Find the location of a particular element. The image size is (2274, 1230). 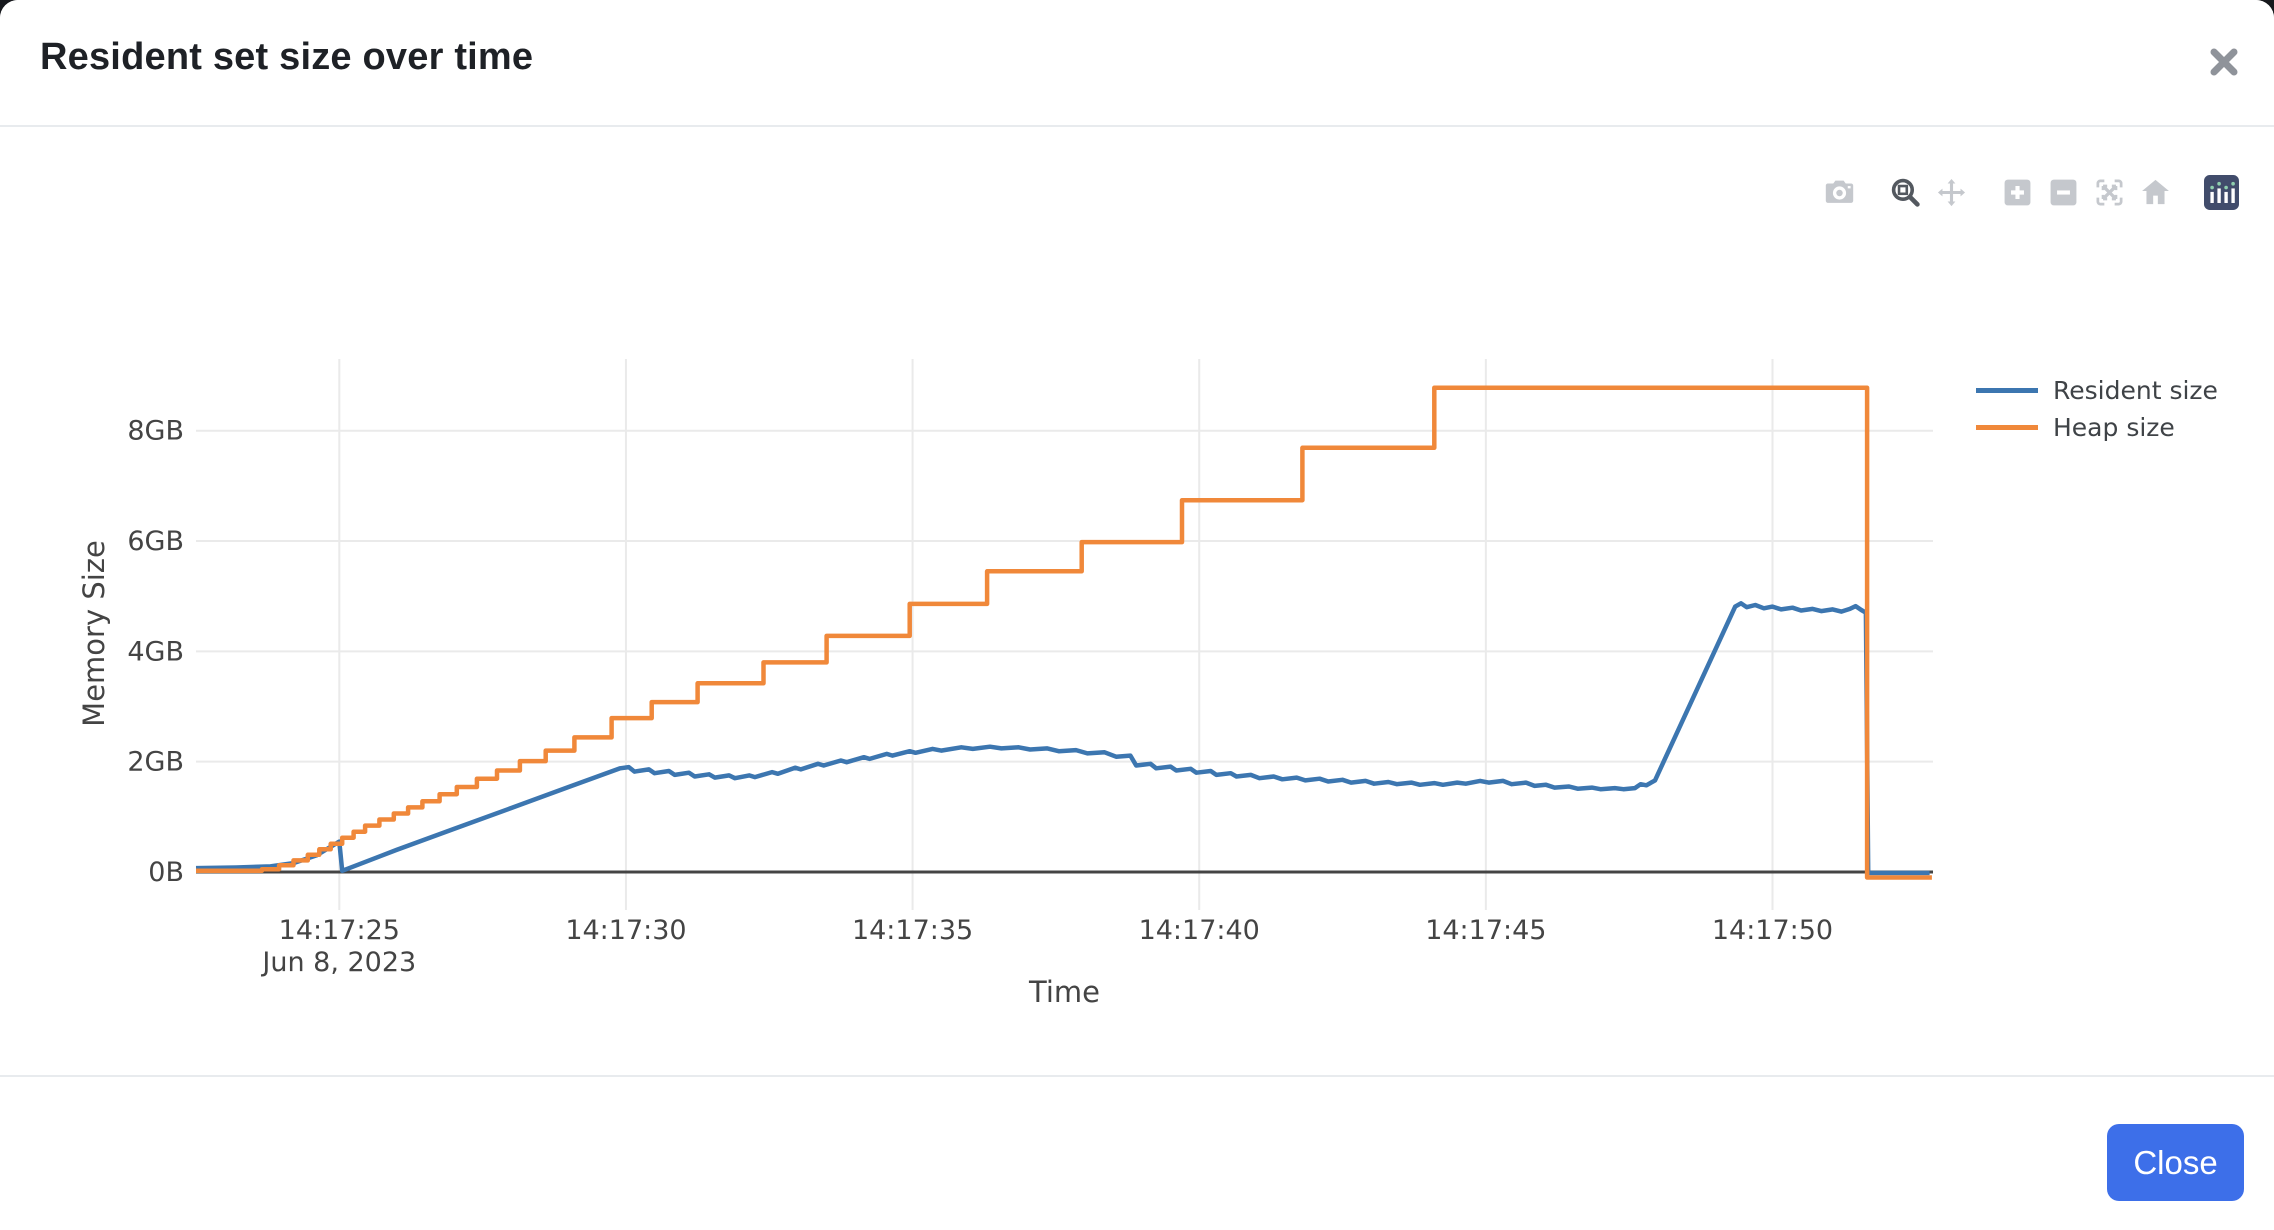

legend-item-resident-size: Resident size is located at coordinates (2097, 390).